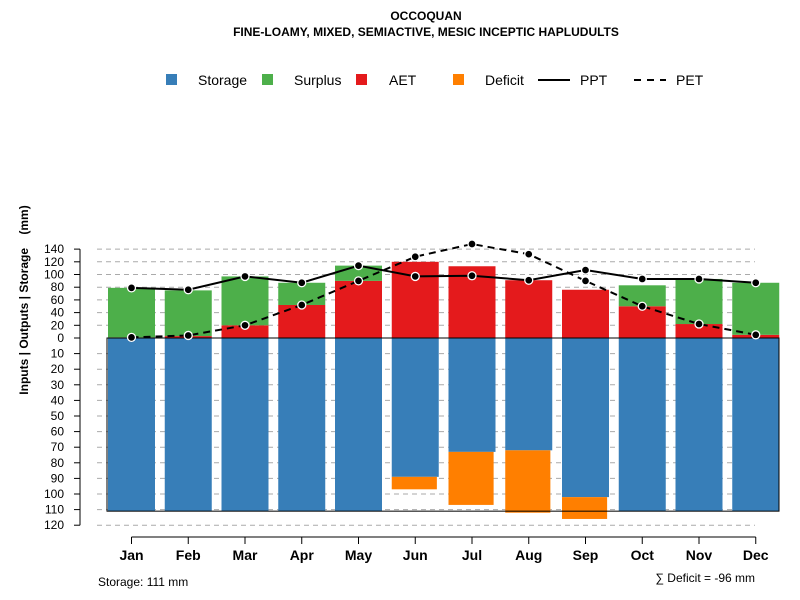 The height and width of the screenshot is (600, 800). I want to click on x-tick-label-jul: Jul, so click(472, 555).